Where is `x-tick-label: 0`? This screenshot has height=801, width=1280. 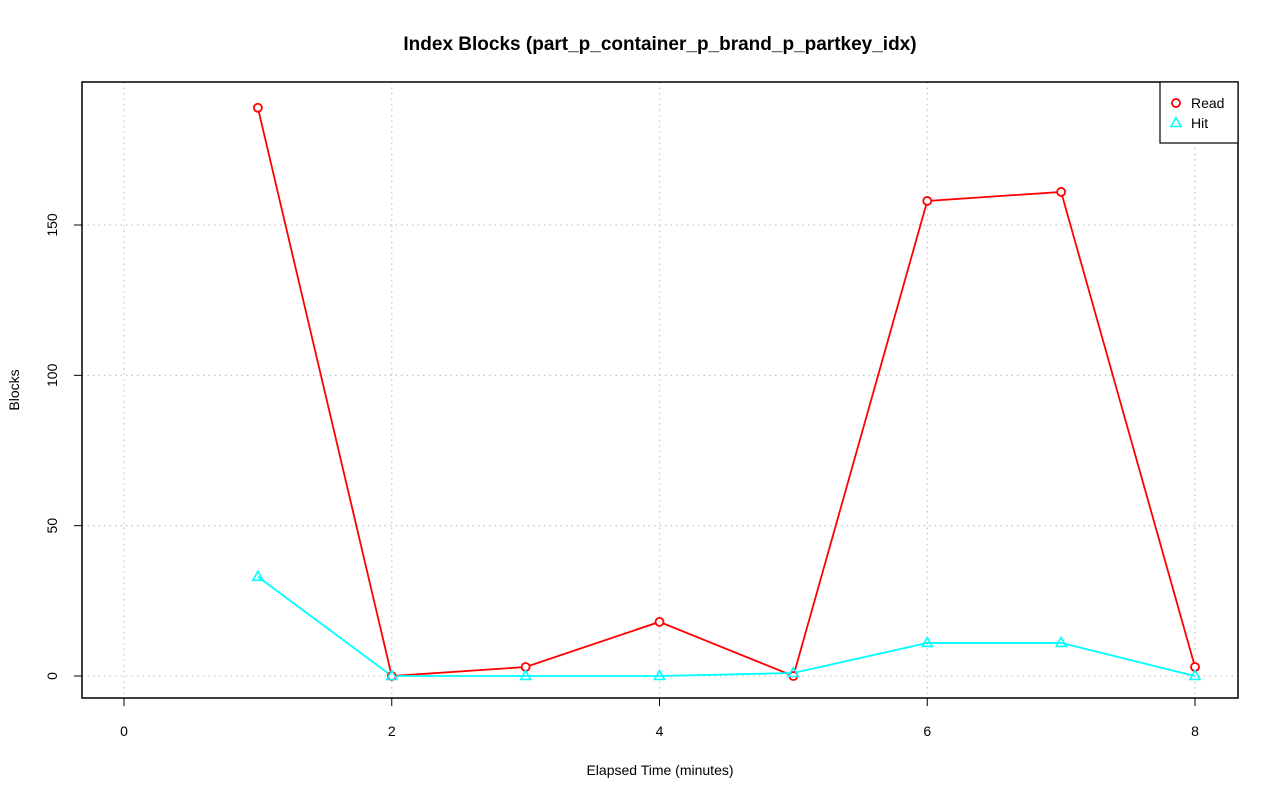
x-tick-label: 0 is located at coordinates (124, 731).